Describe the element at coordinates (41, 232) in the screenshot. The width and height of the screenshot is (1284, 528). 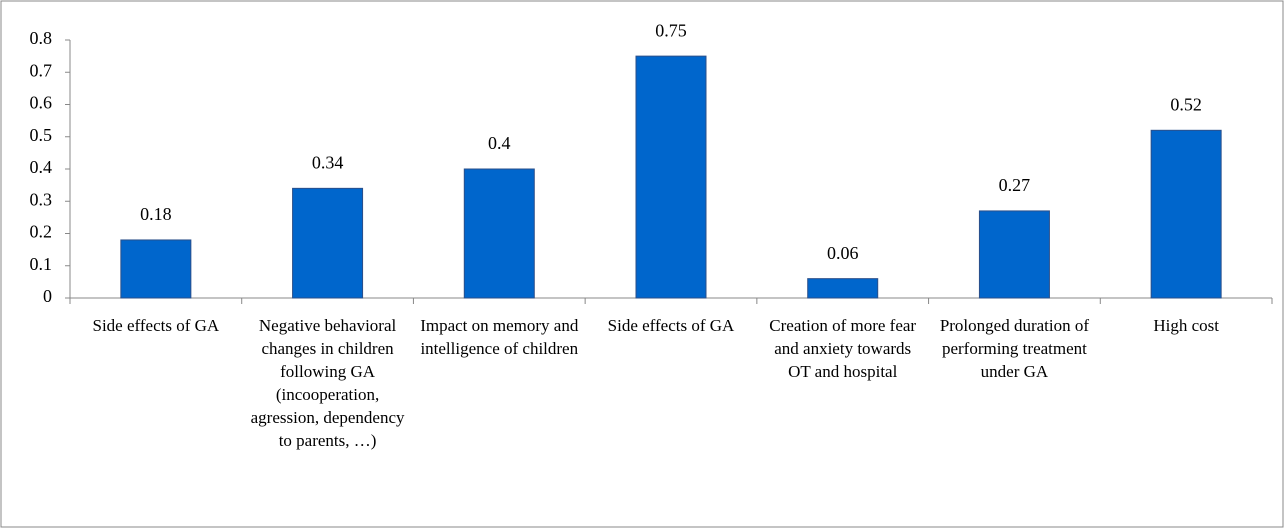
I see `y-tick-label: 0.2` at that location.